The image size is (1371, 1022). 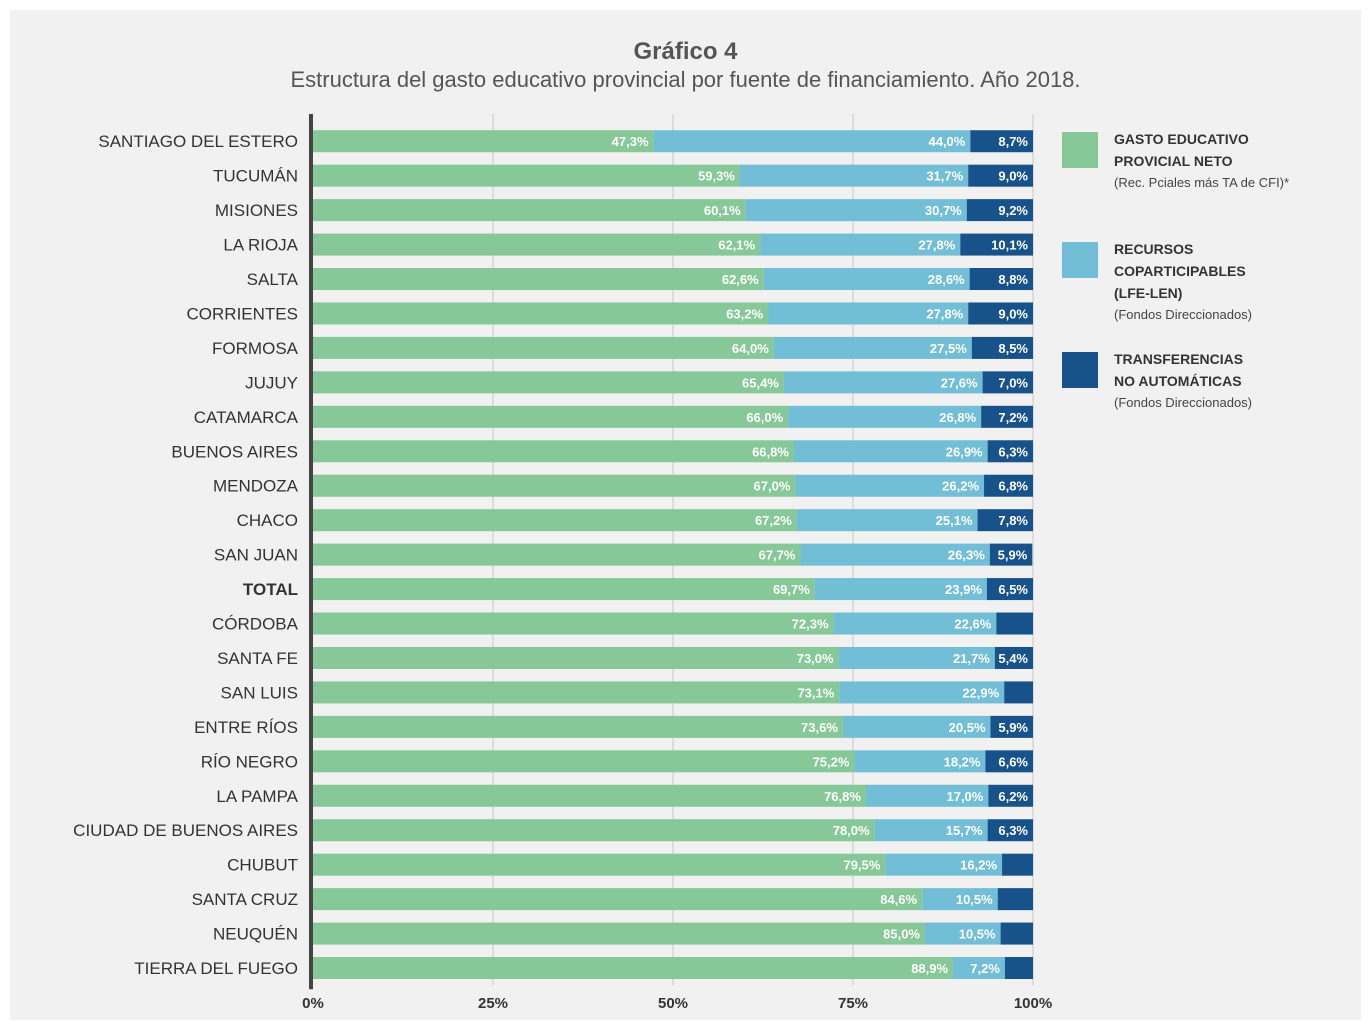 What do you see at coordinates (959, 382) in the screenshot?
I see `value-label-coparticipables: 27,6%` at bounding box center [959, 382].